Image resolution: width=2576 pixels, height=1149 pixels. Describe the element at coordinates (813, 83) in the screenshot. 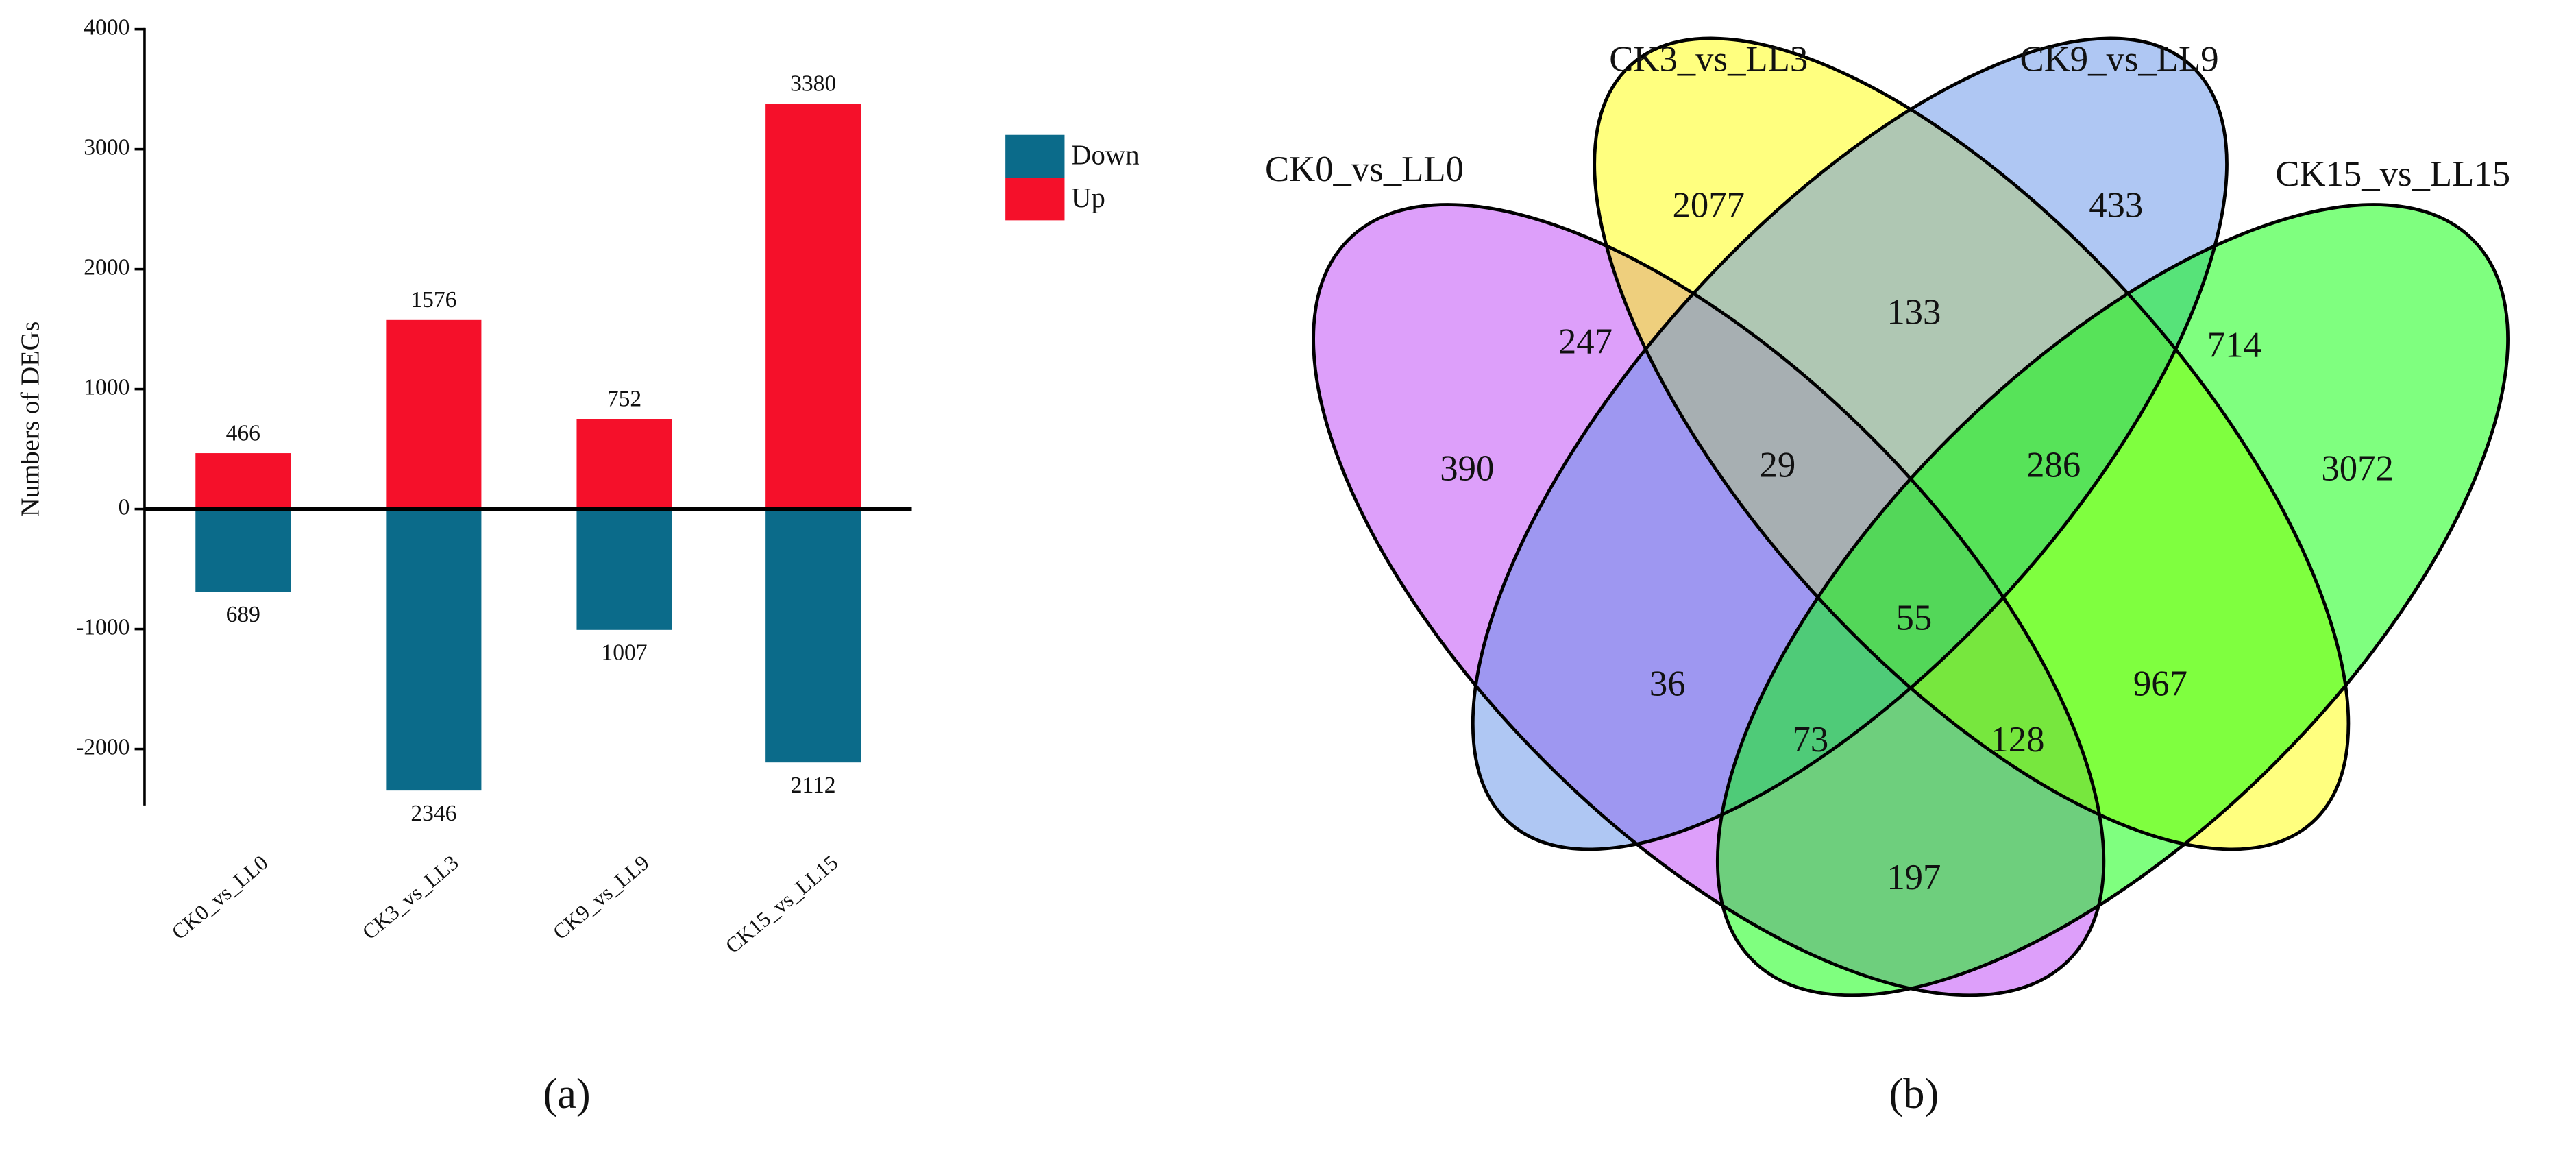

I see `value-label: 3380` at that location.